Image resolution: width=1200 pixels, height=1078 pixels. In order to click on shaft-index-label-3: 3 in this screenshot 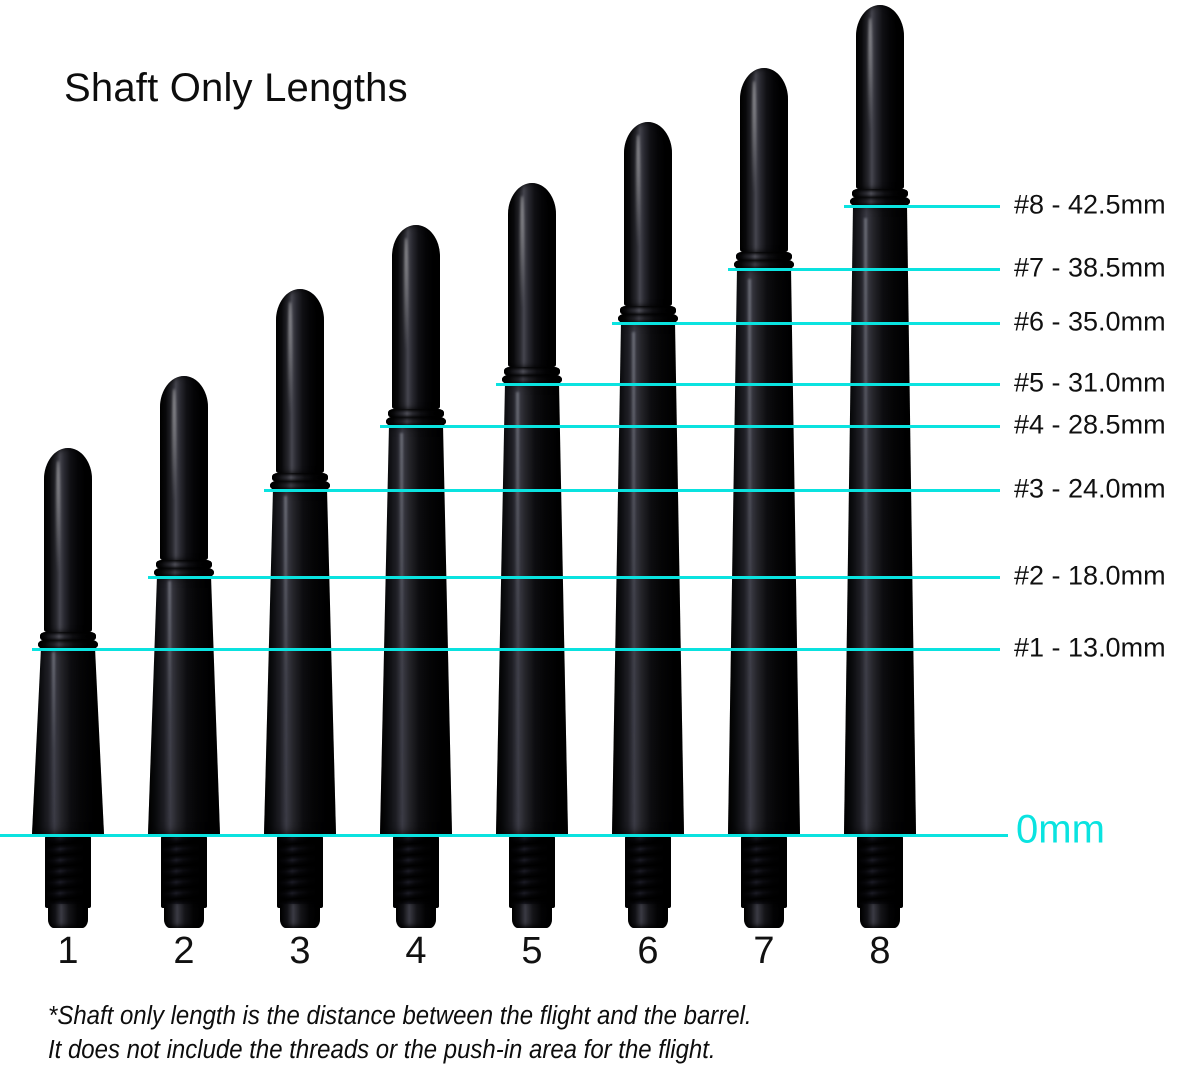, I will do `click(300, 951)`.